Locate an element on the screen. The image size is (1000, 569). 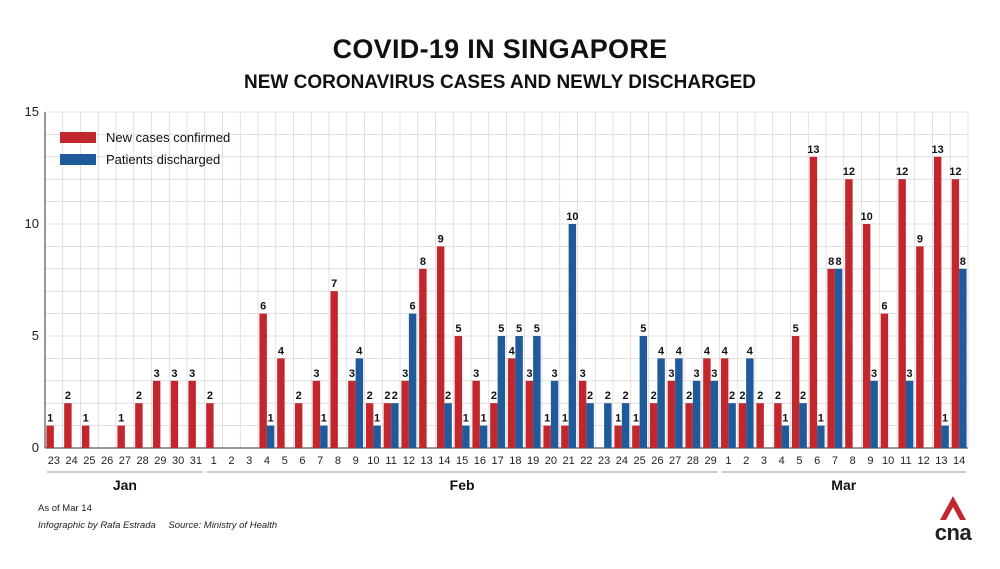
x-tick-label: 5 is located at coordinates (285, 461).